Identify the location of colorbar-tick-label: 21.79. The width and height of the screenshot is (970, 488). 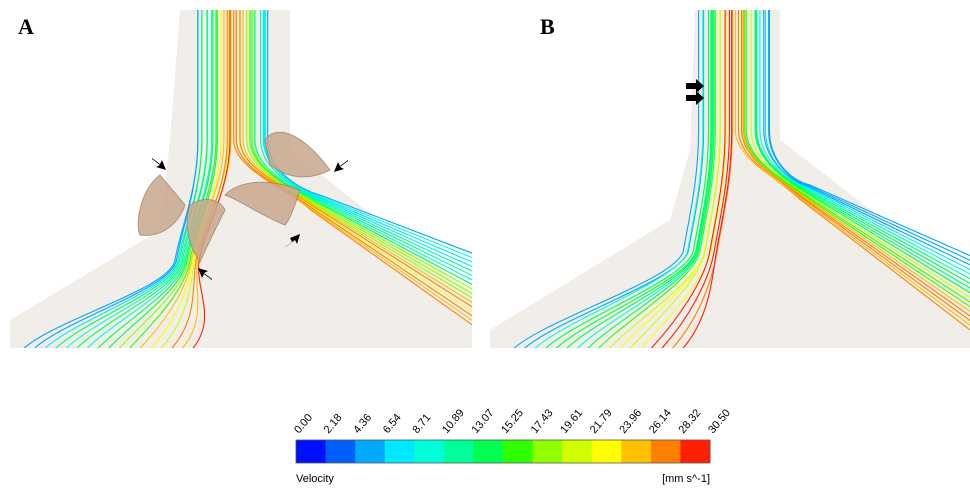
(601, 421).